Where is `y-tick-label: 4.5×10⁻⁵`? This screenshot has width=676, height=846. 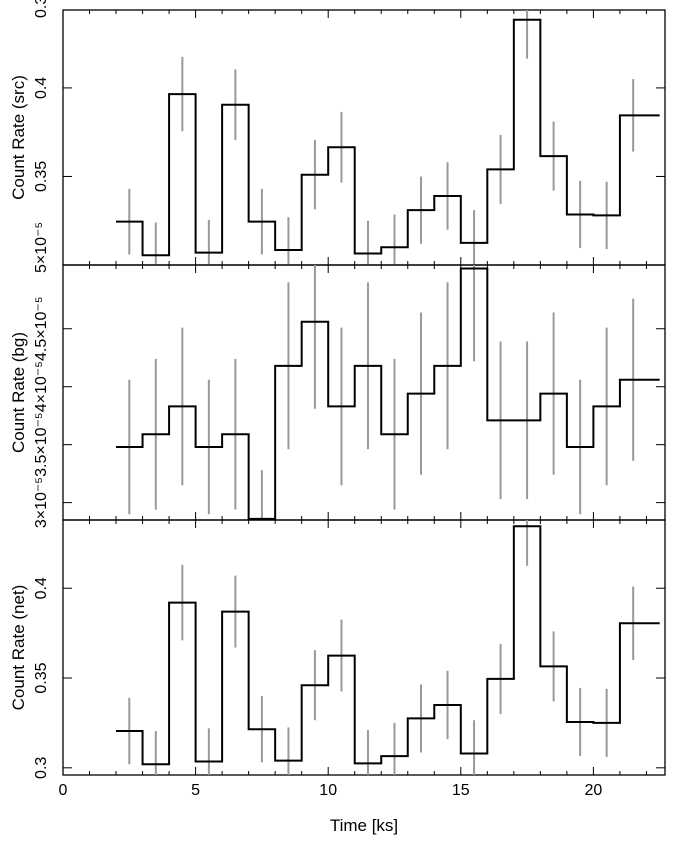
y-tick-label: 4.5×10⁻⁵ is located at coordinates (41, 329).